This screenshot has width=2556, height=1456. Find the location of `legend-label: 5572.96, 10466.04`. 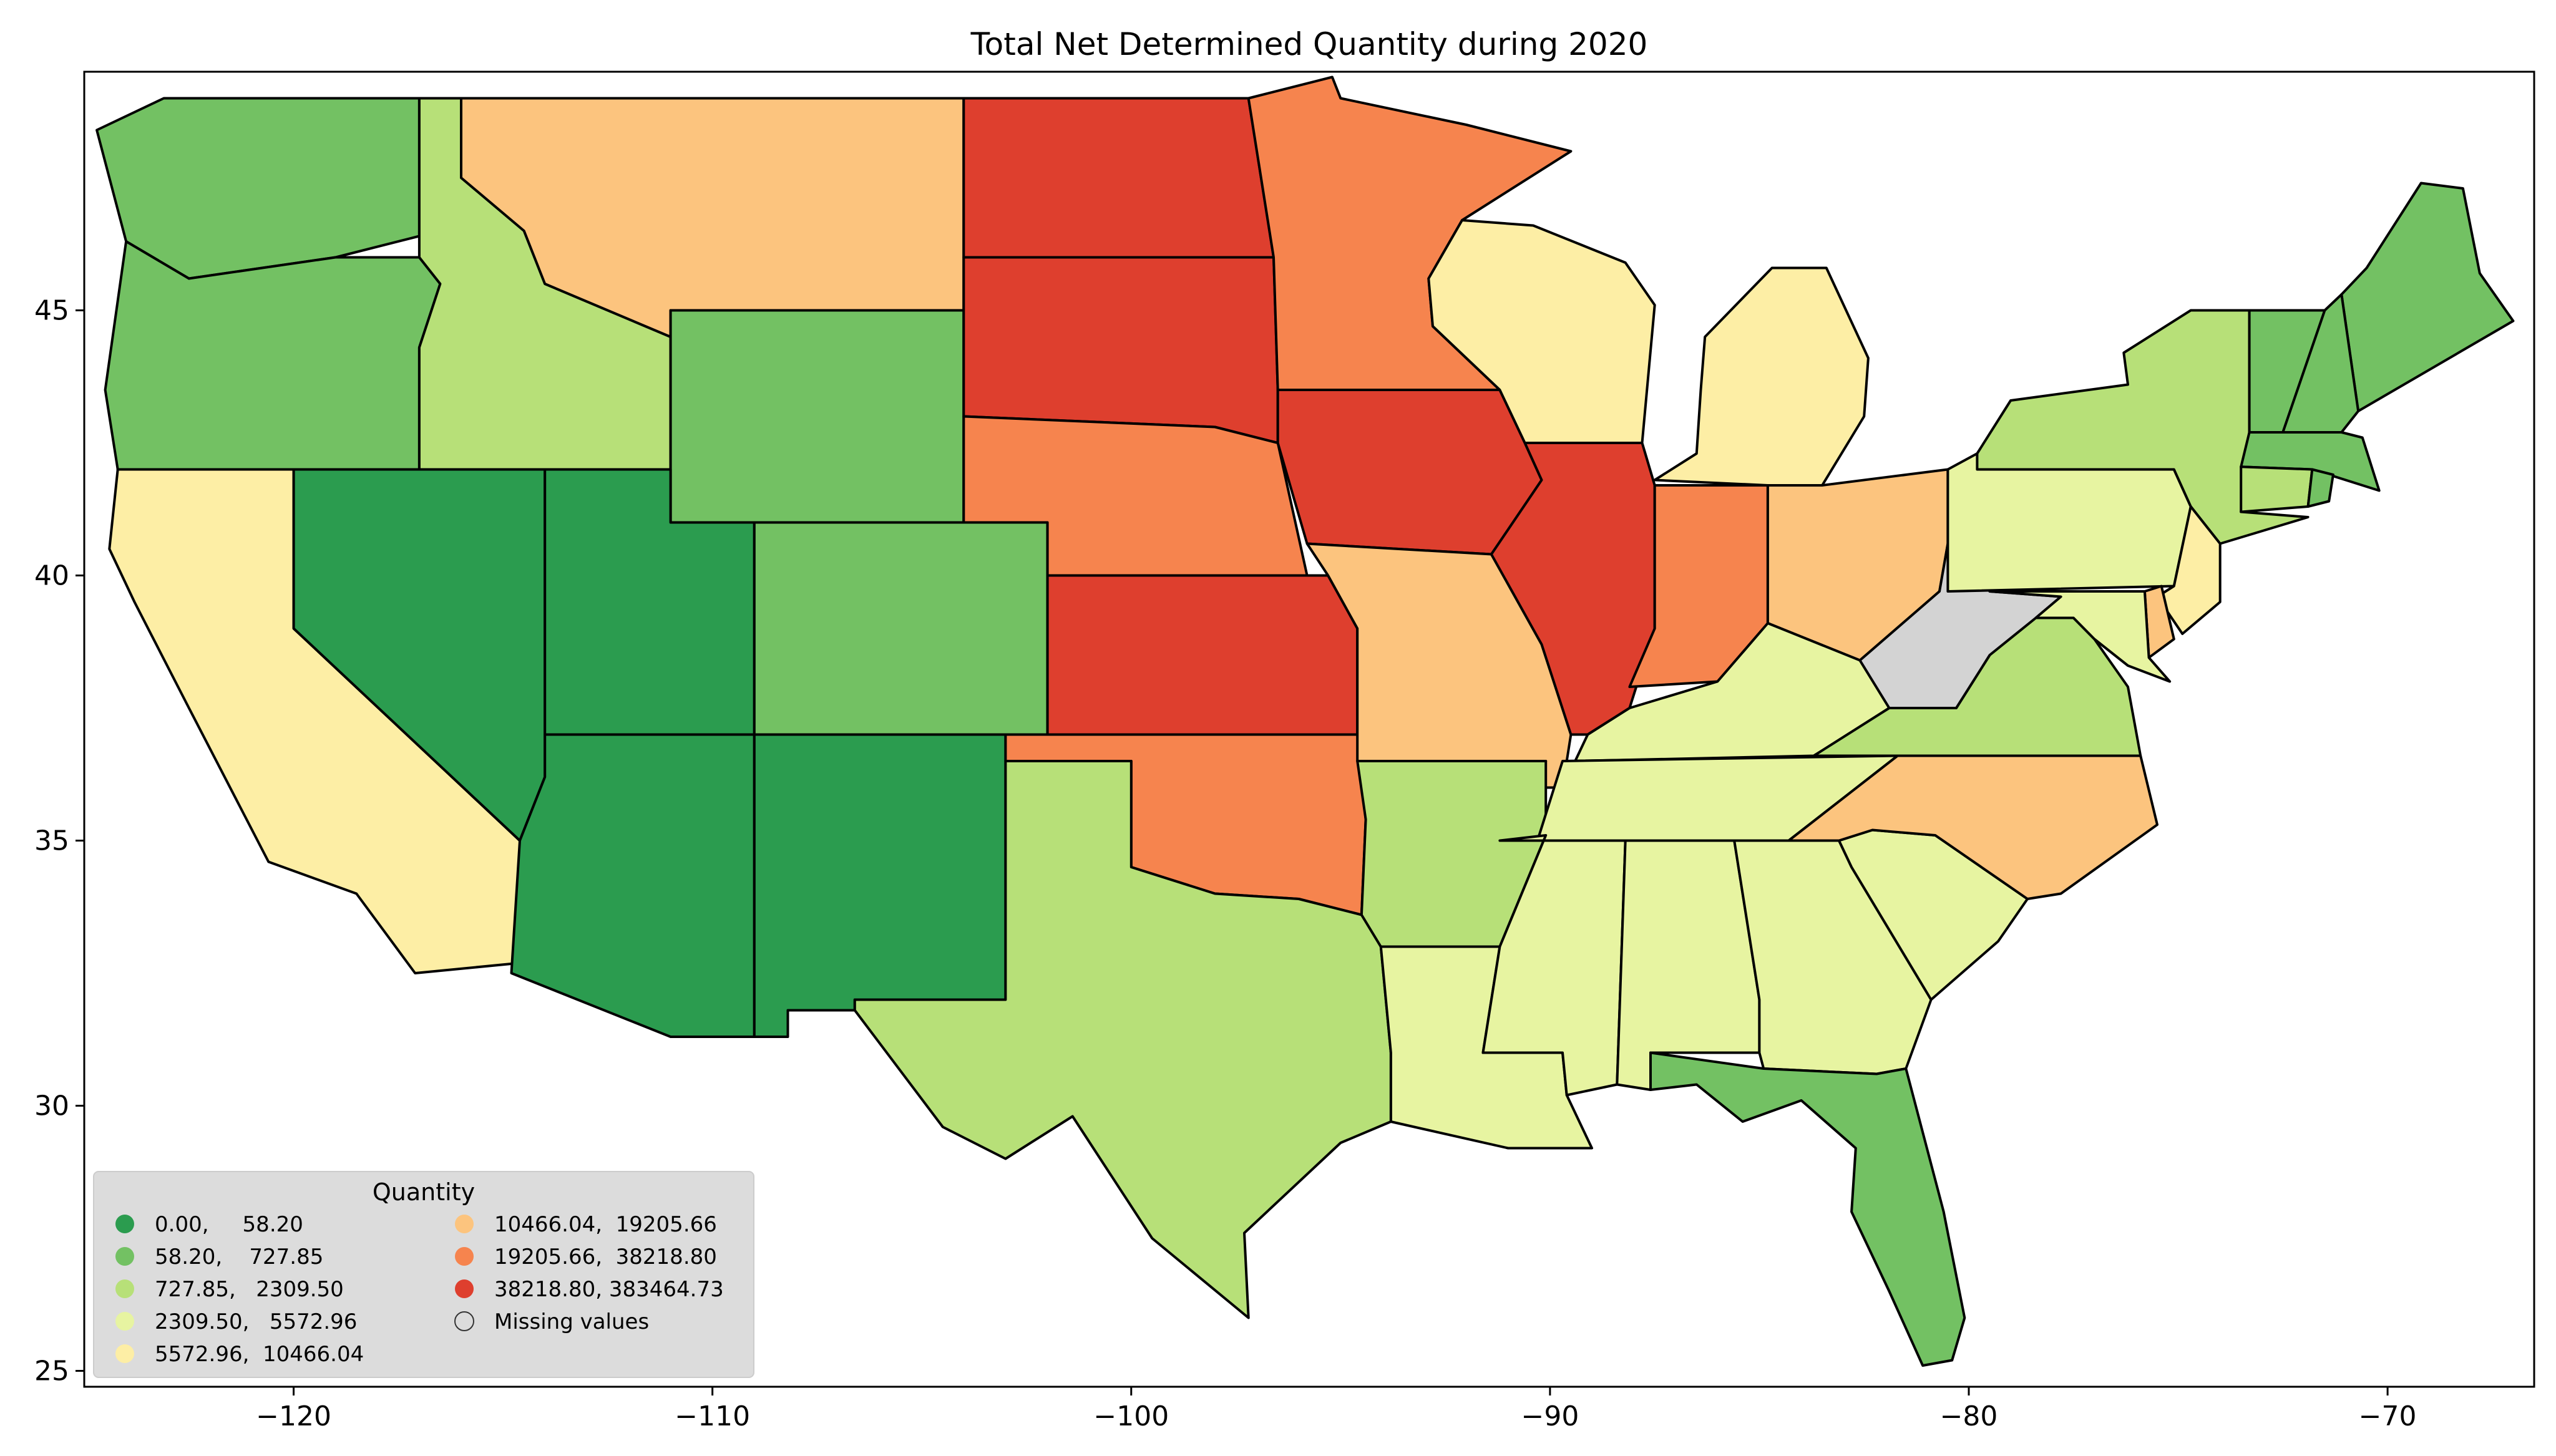

legend-label: 5572.96, 10466.04 is located at coordinates (259, 1355).